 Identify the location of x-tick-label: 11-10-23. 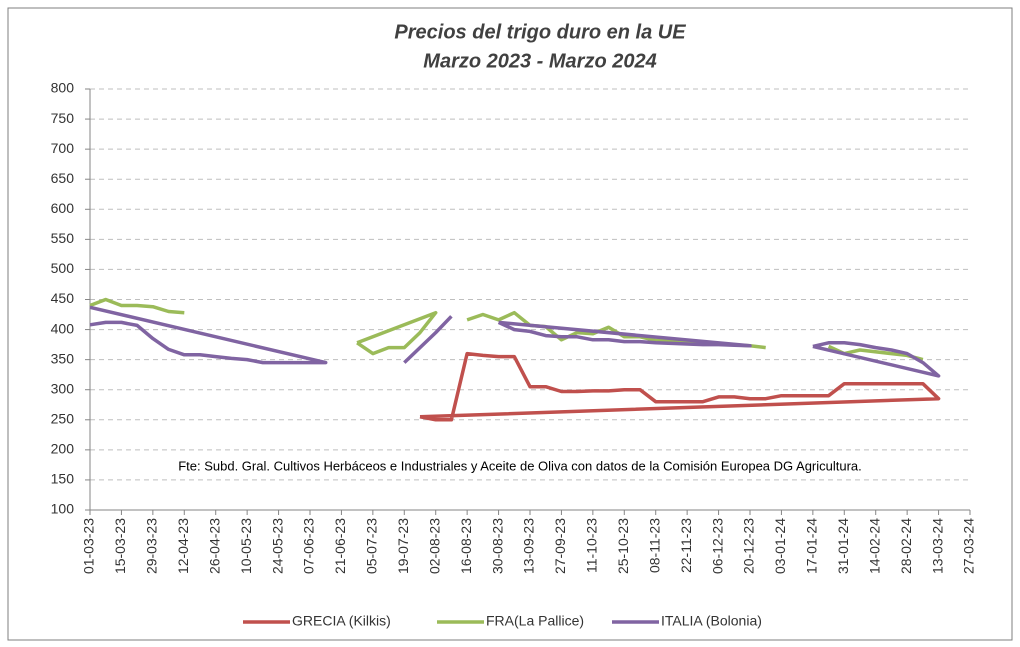
(592, 545).